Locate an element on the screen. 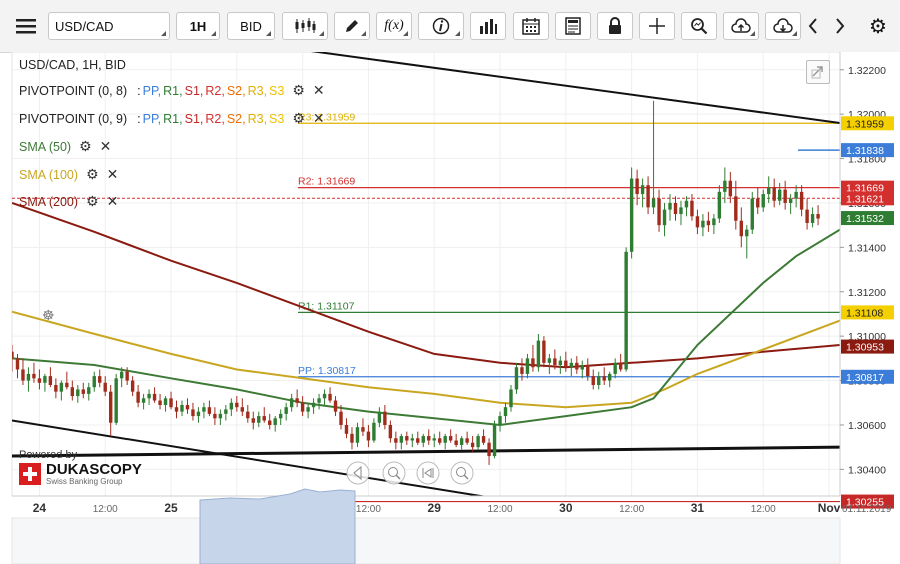 The height and width of the screenshot is (564, 900). y-tick-label: 1.30600 is located at coordinates (867, 426).